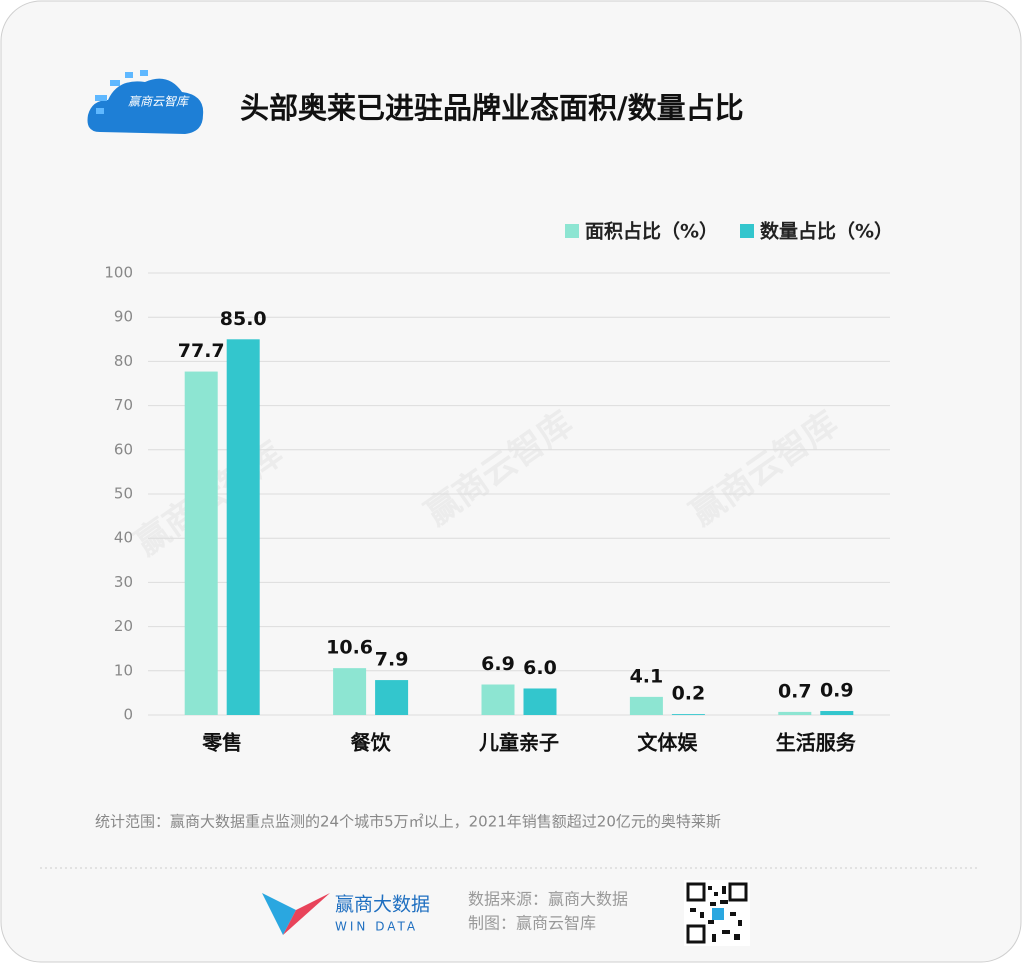  I want to click on value-label: 85.0, so click(243, 319).